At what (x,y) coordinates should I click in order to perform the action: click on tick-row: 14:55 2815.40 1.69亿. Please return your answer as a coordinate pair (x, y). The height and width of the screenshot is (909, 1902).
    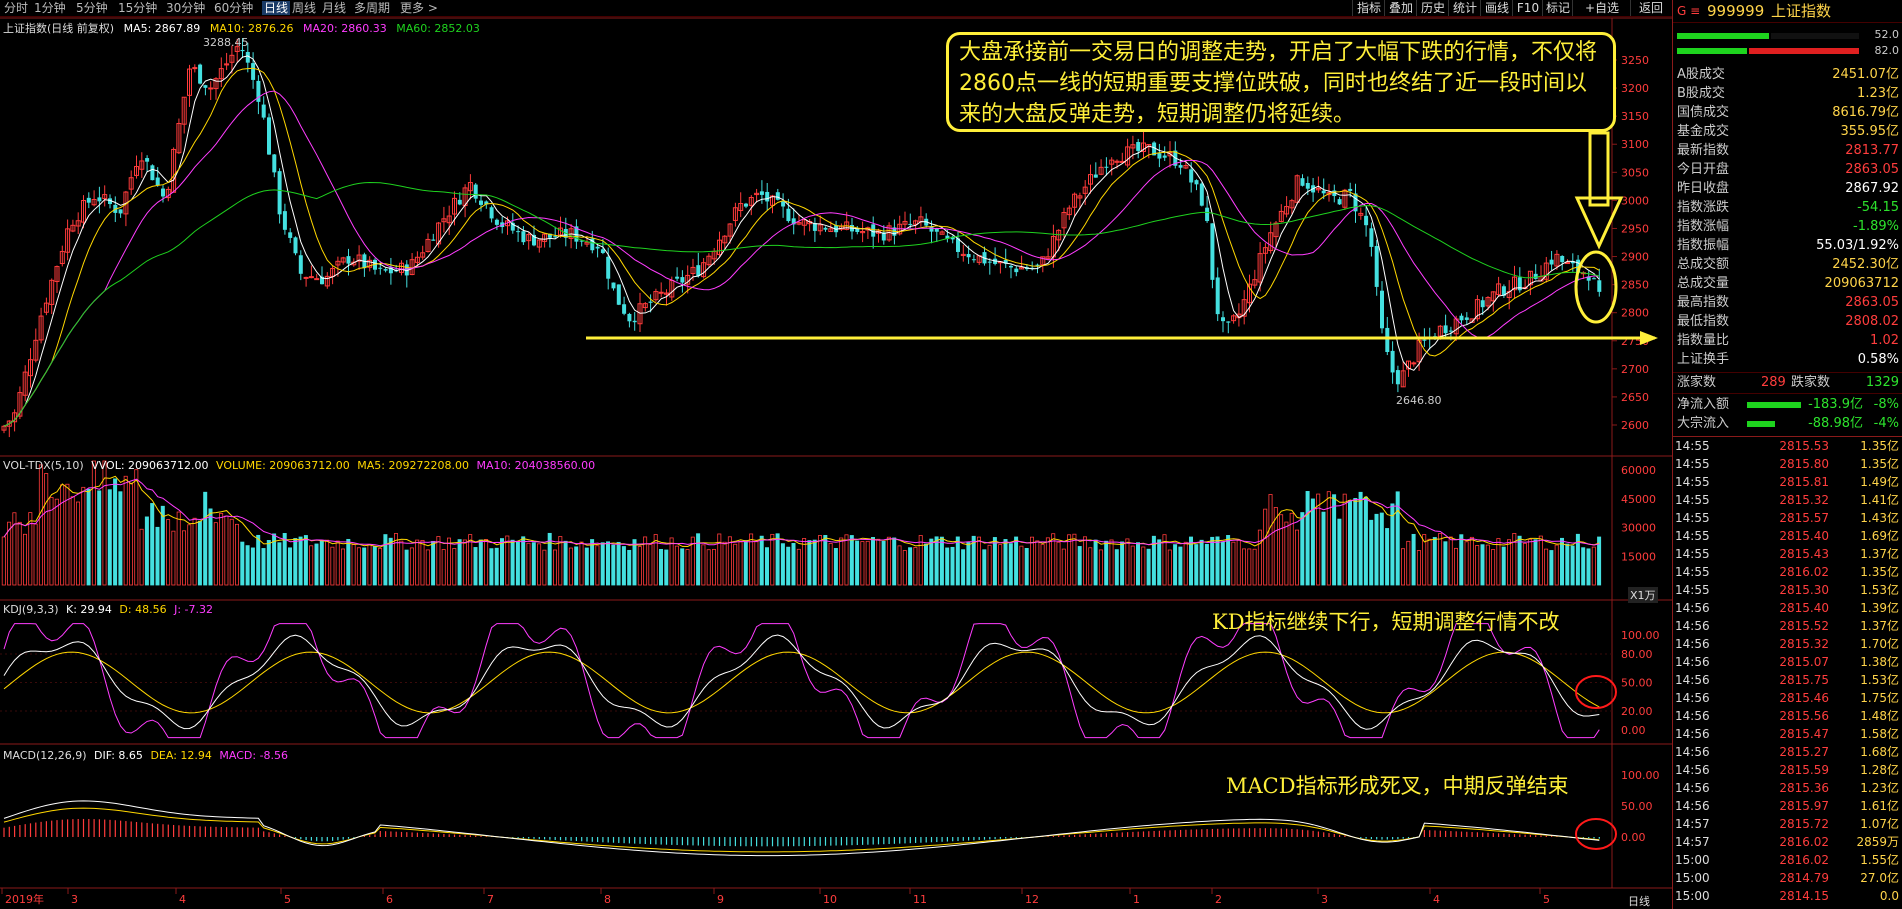
    Looking at the image, I should click on (1787, 536).